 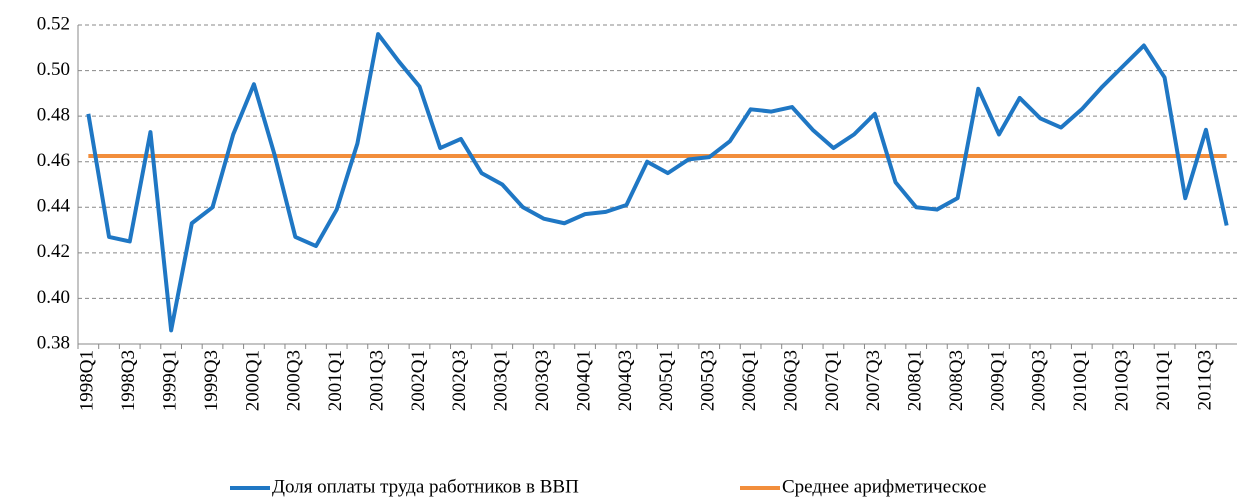 I want to click on x-tick-label: 2001Q1, so click(x=335, y=380).